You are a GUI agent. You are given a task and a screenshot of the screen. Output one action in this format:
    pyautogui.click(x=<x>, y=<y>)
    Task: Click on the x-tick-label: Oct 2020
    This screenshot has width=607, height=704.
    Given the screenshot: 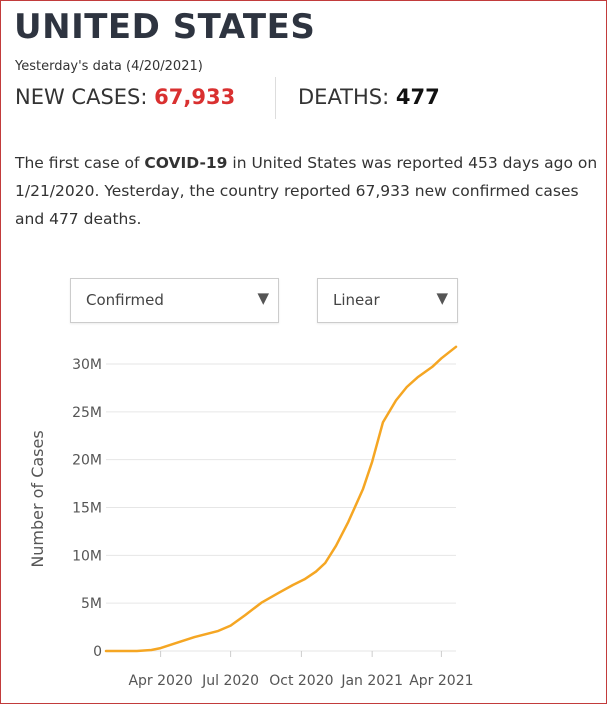 What is the action you would take?
    pyautogui.click(x=301, y=681)
    